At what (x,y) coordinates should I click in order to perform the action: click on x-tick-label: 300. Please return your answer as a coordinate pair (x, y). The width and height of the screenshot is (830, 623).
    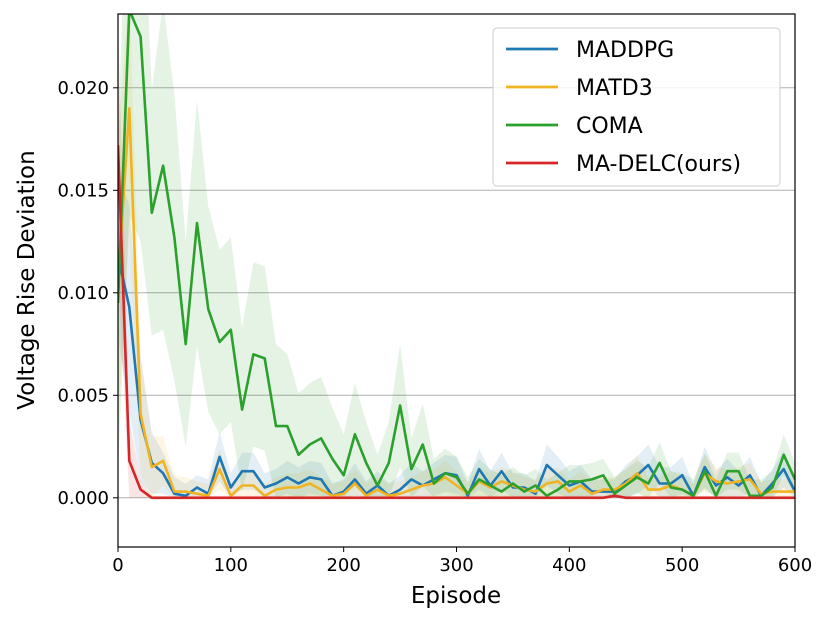
    Looking at the image, I should click on (456, 565).